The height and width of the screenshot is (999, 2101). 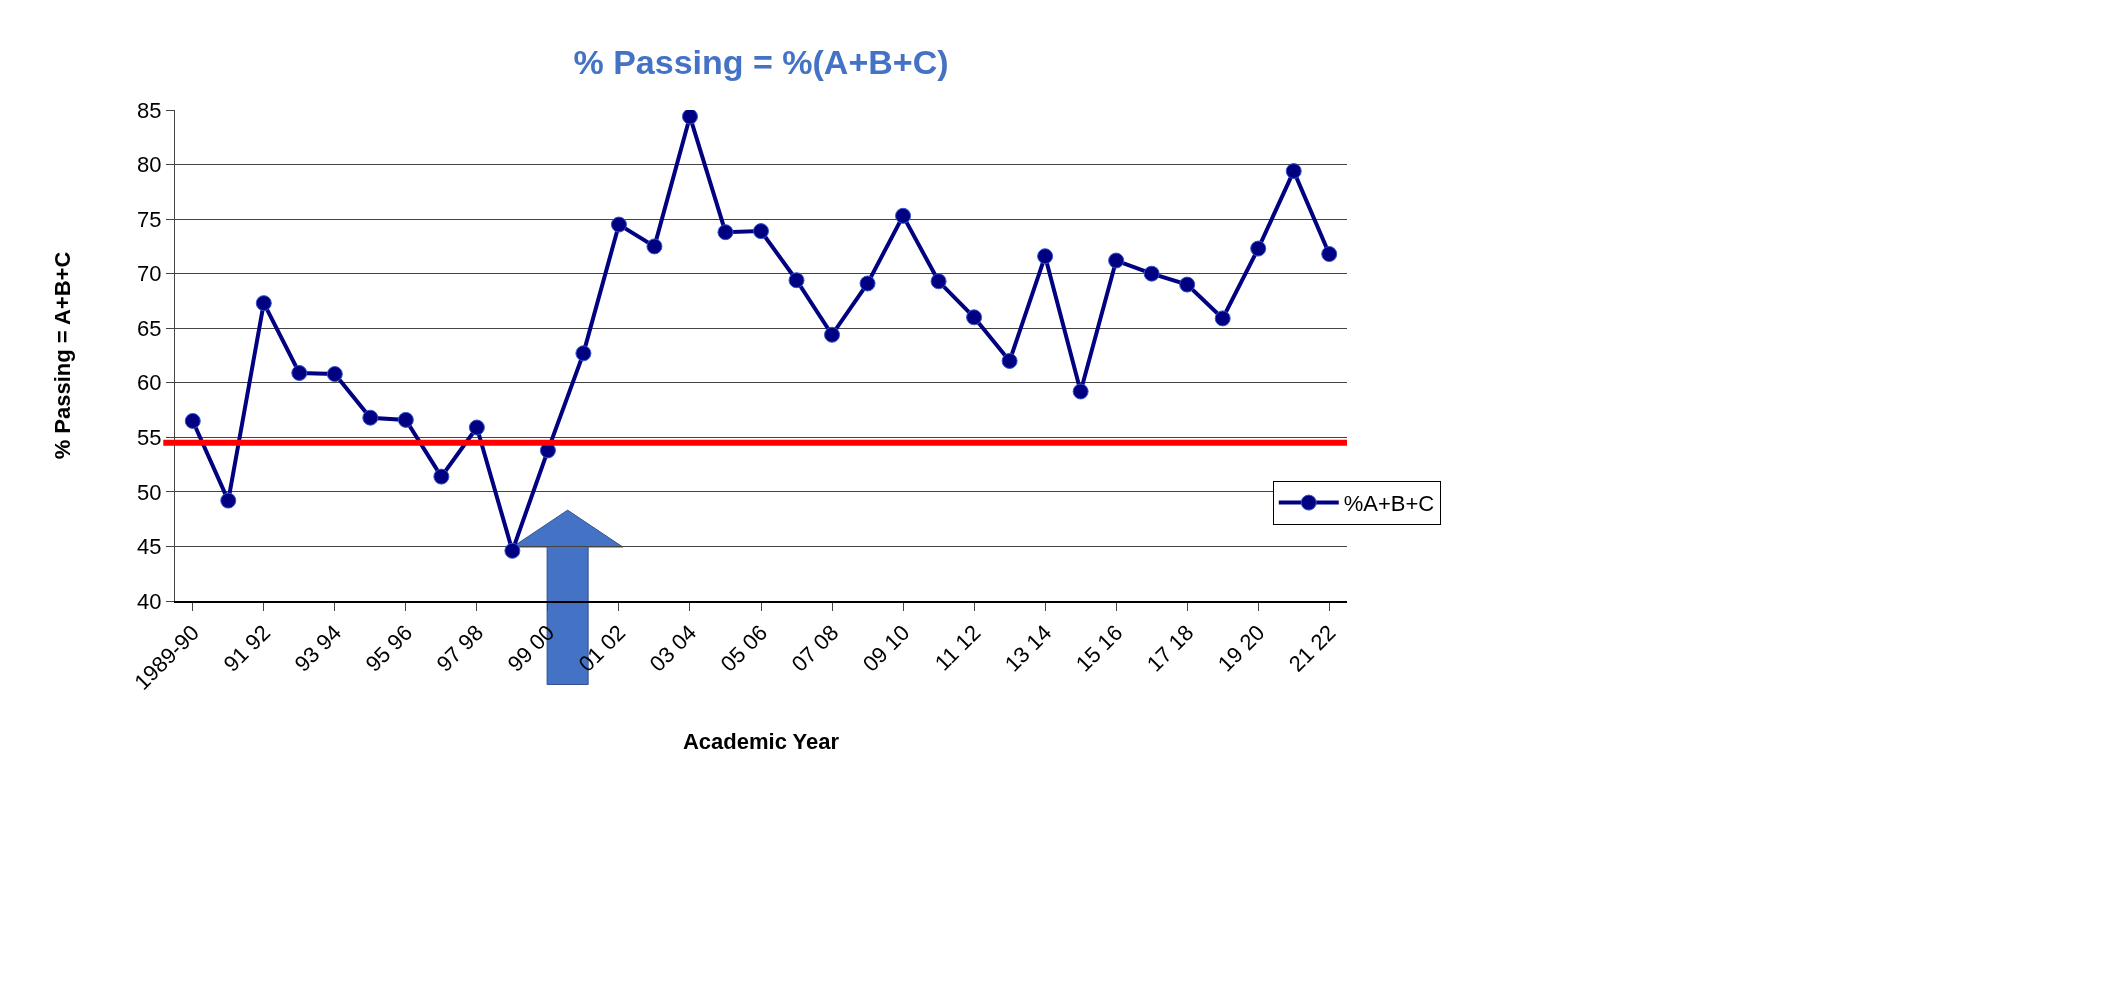 I want to click on x-tick-label: 03 04, so click(x=673, y=648).